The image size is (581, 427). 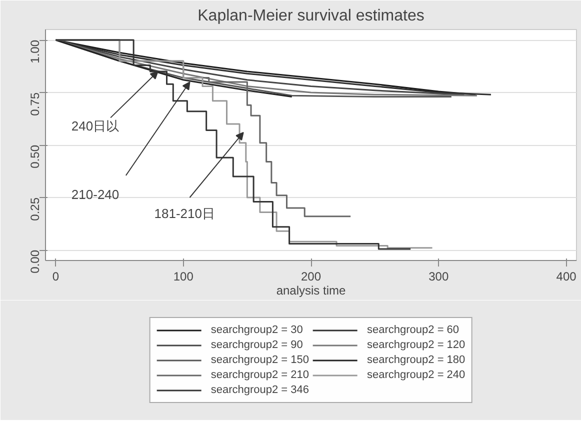 I want to click on x-tick-label: 200, so click(x=311, y=277).